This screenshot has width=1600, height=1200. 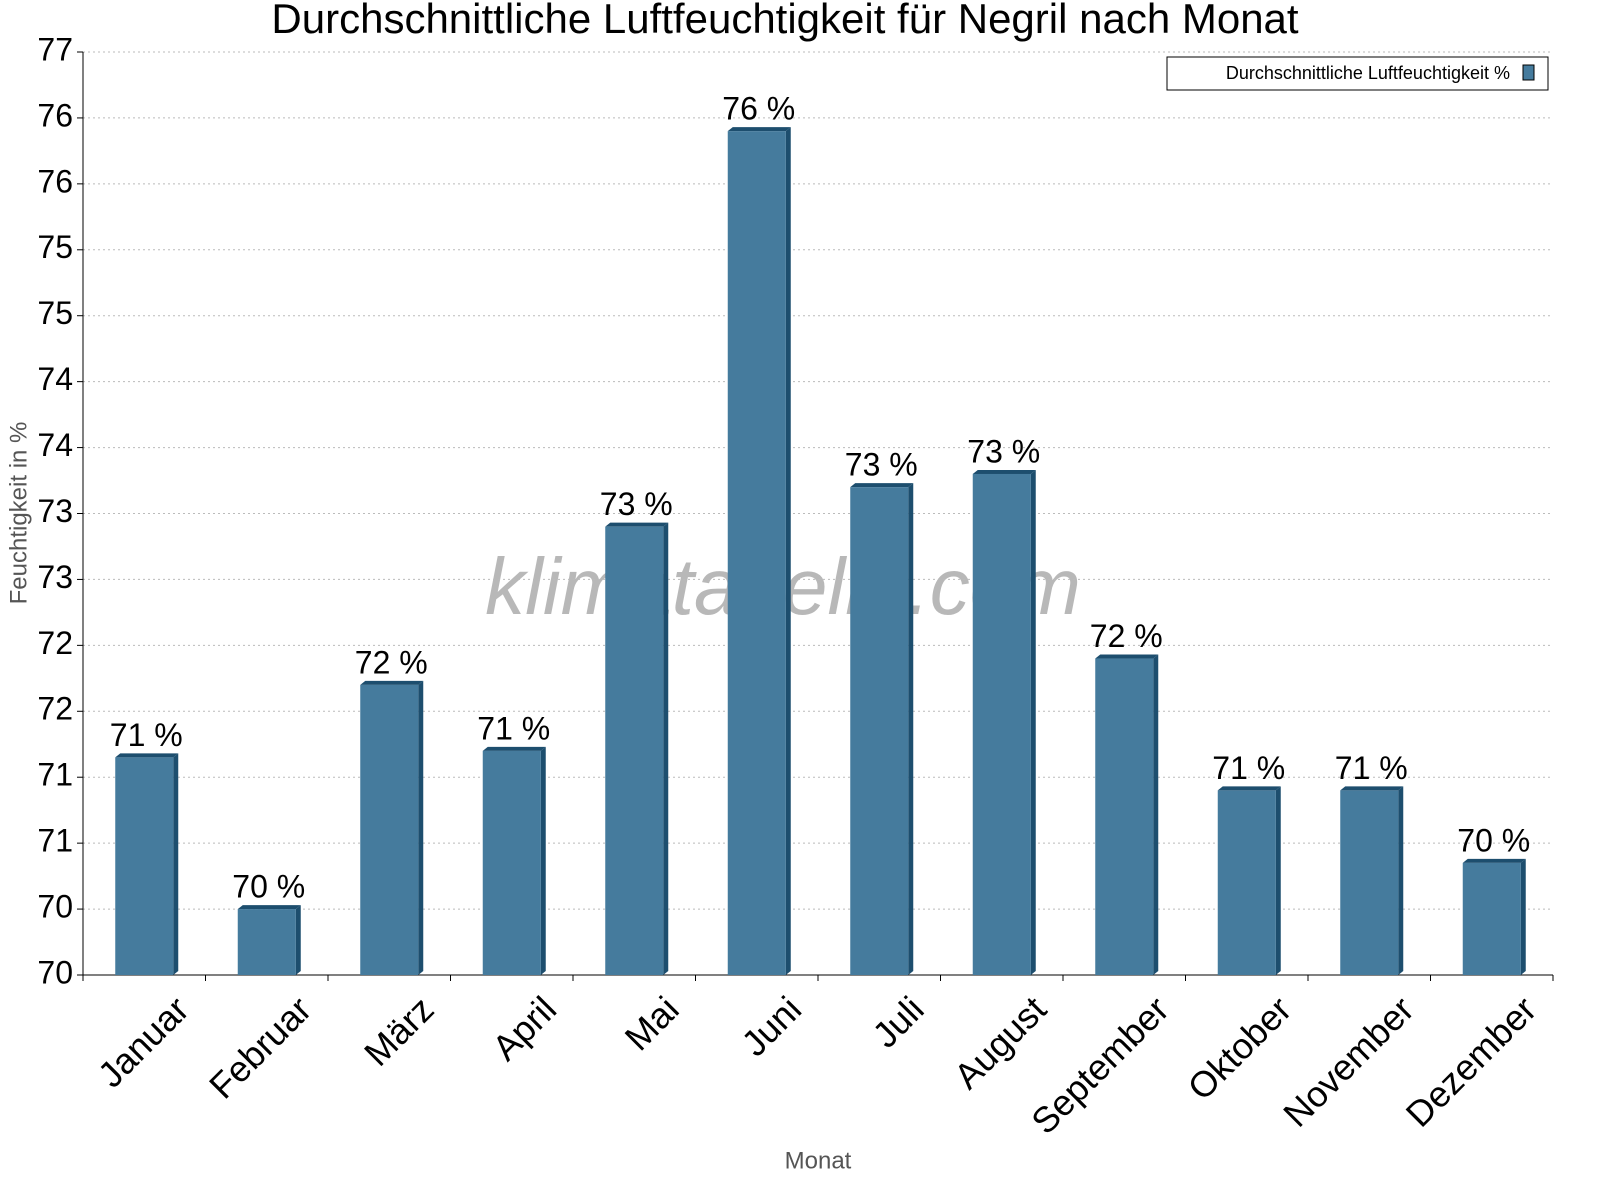 I want to click on y-axis-title: Feuchtigkeit in %, so click(x=18, y=513).